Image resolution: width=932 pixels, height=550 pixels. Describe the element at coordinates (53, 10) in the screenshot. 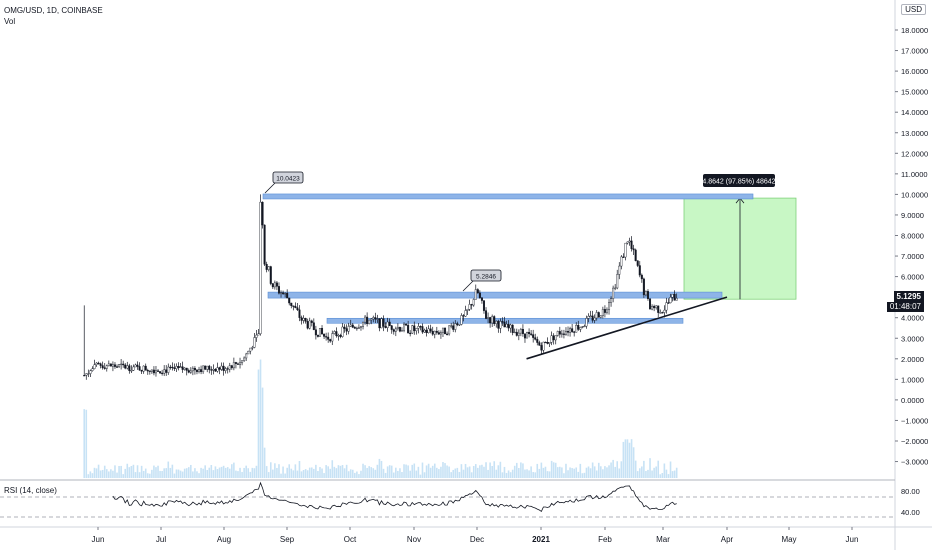

I see `symbol-label: OMG/USD, 1D, COINBASE` at that location.